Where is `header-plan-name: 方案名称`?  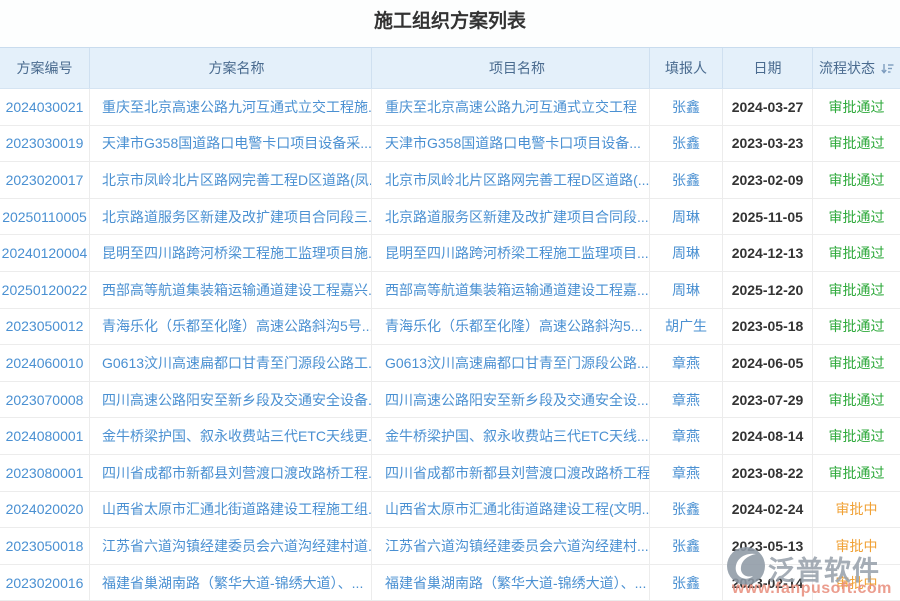 header-plan-name: 方案名称 is located at coordinates (231, 68).